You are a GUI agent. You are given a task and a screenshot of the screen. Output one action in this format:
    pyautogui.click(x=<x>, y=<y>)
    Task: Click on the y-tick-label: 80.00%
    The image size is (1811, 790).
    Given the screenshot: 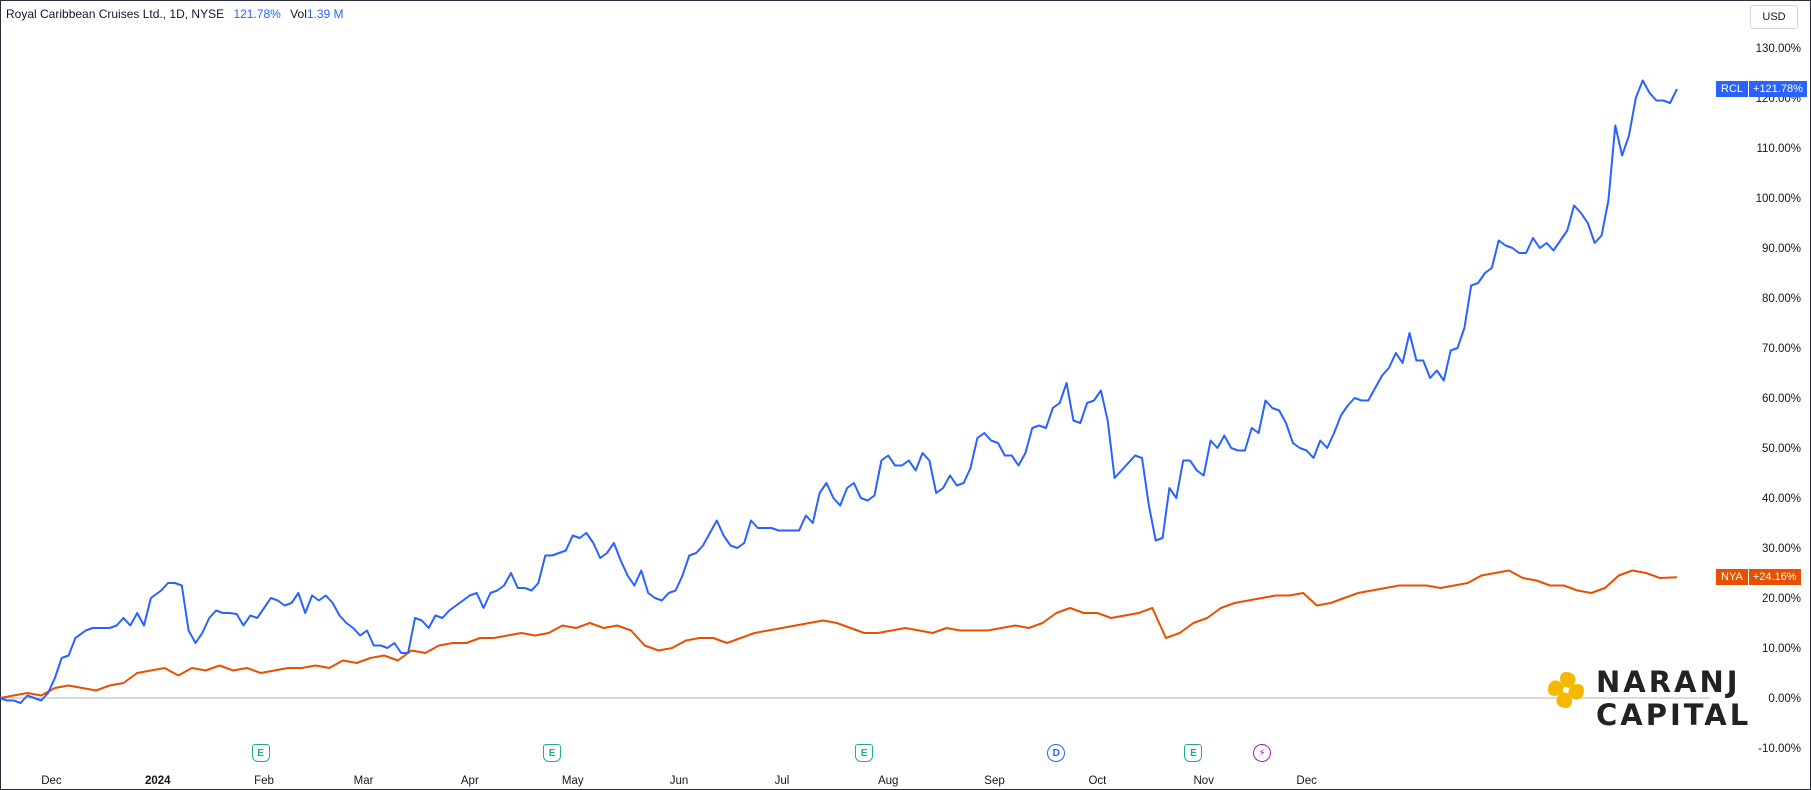 What is the action you would take?
    pyautogui.click(x=1781, y=299)
    